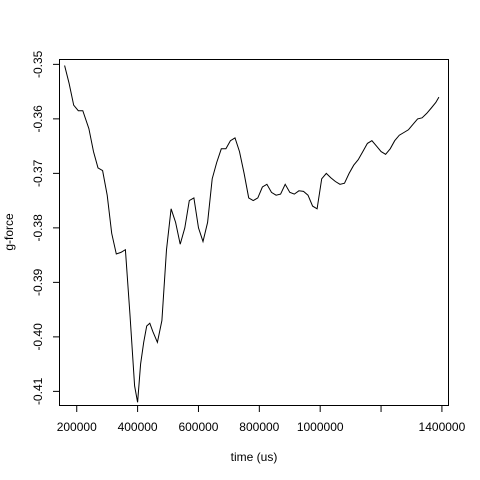 The width and height of the screenshot is (480, 480). I want to click on x-tick-label: 400000, so click(138, 427).